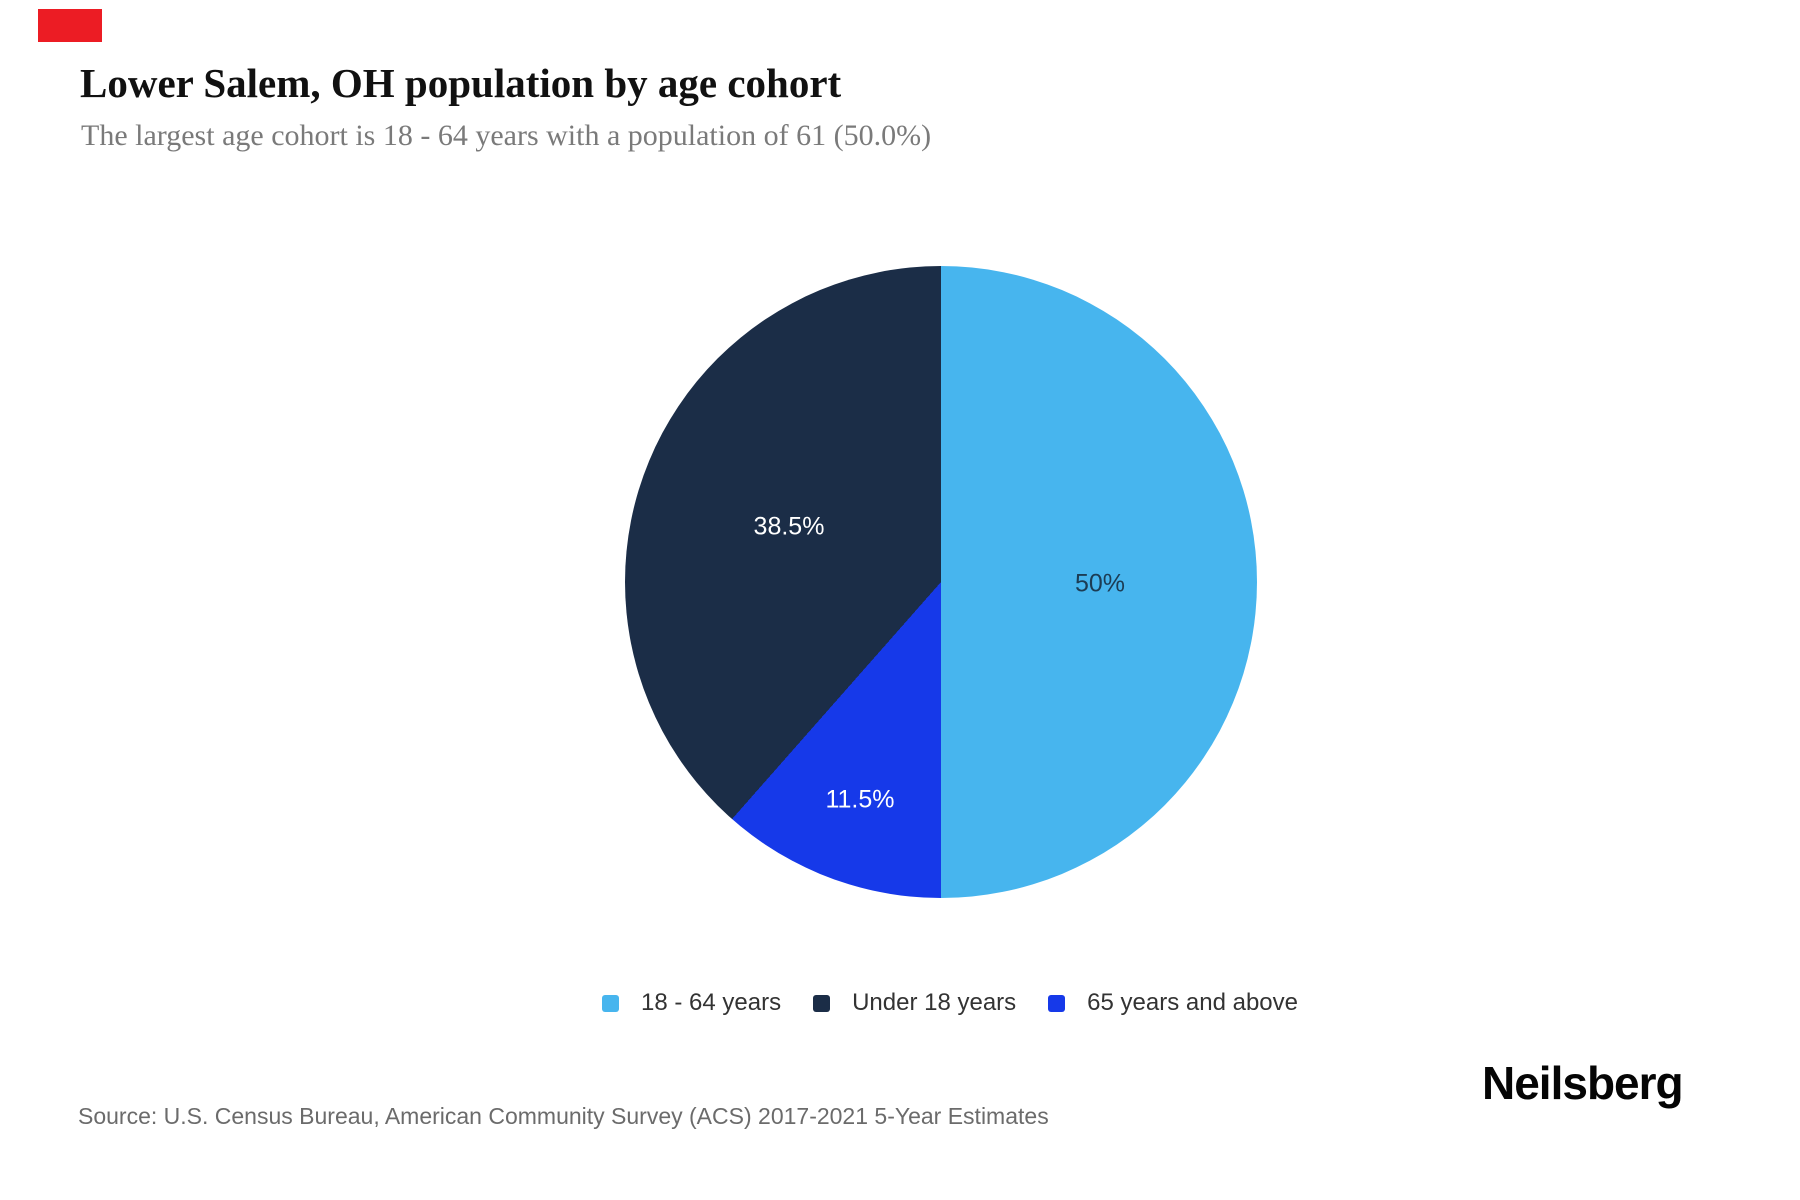  I want to click on legend-item-0: 18 - 64 years, so click(691, 1003).